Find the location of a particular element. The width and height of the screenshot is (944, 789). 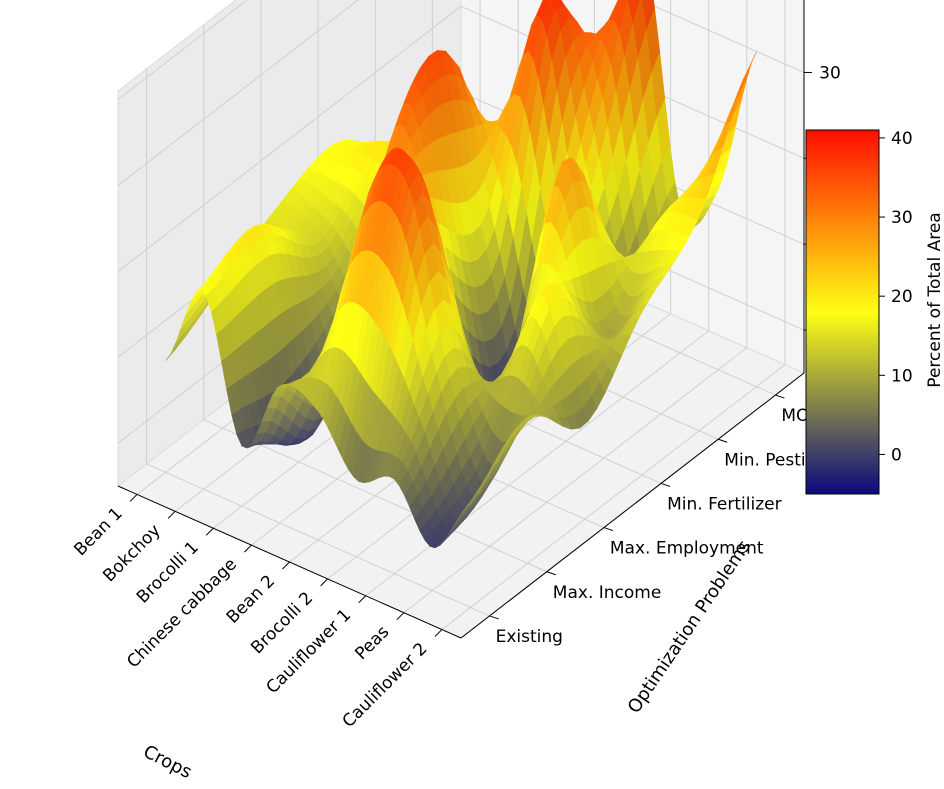

x-tick-label: Cauliflower 2 is located at coordinates (385, 685).